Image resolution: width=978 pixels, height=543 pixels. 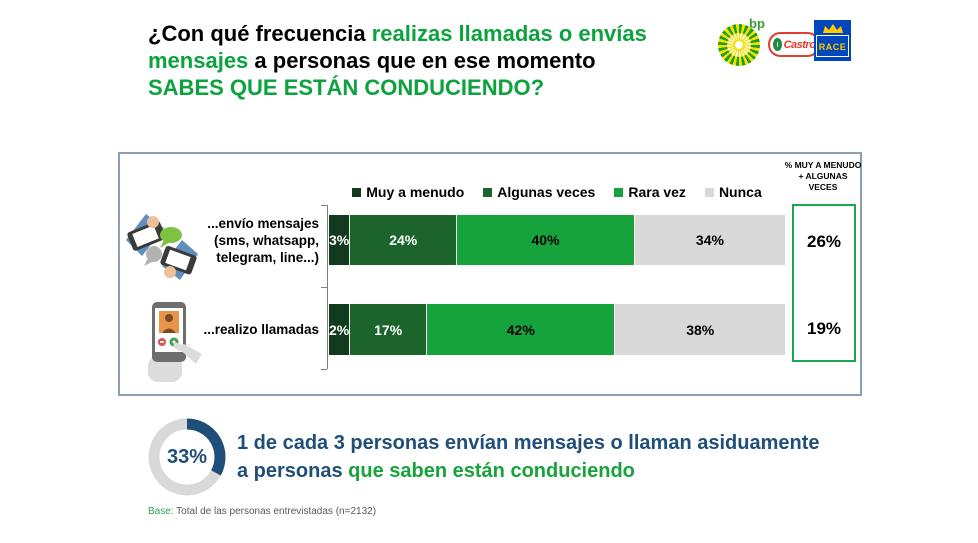 I want to click on title-line3-green: SABES QUE ESTÁN CONDUCIENDO?, so click(x=346, y=87).